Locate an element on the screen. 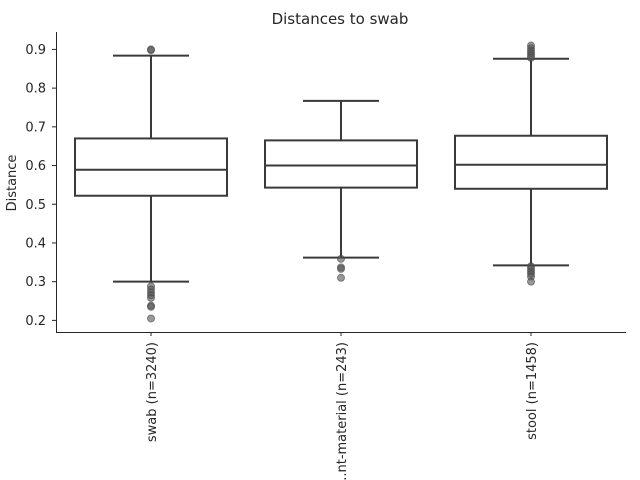  y-axis-ticks: 0.2 0.3 0.4 0.5 0.6 0.7 0.8 0.9 is located at coordinates (40, 186).